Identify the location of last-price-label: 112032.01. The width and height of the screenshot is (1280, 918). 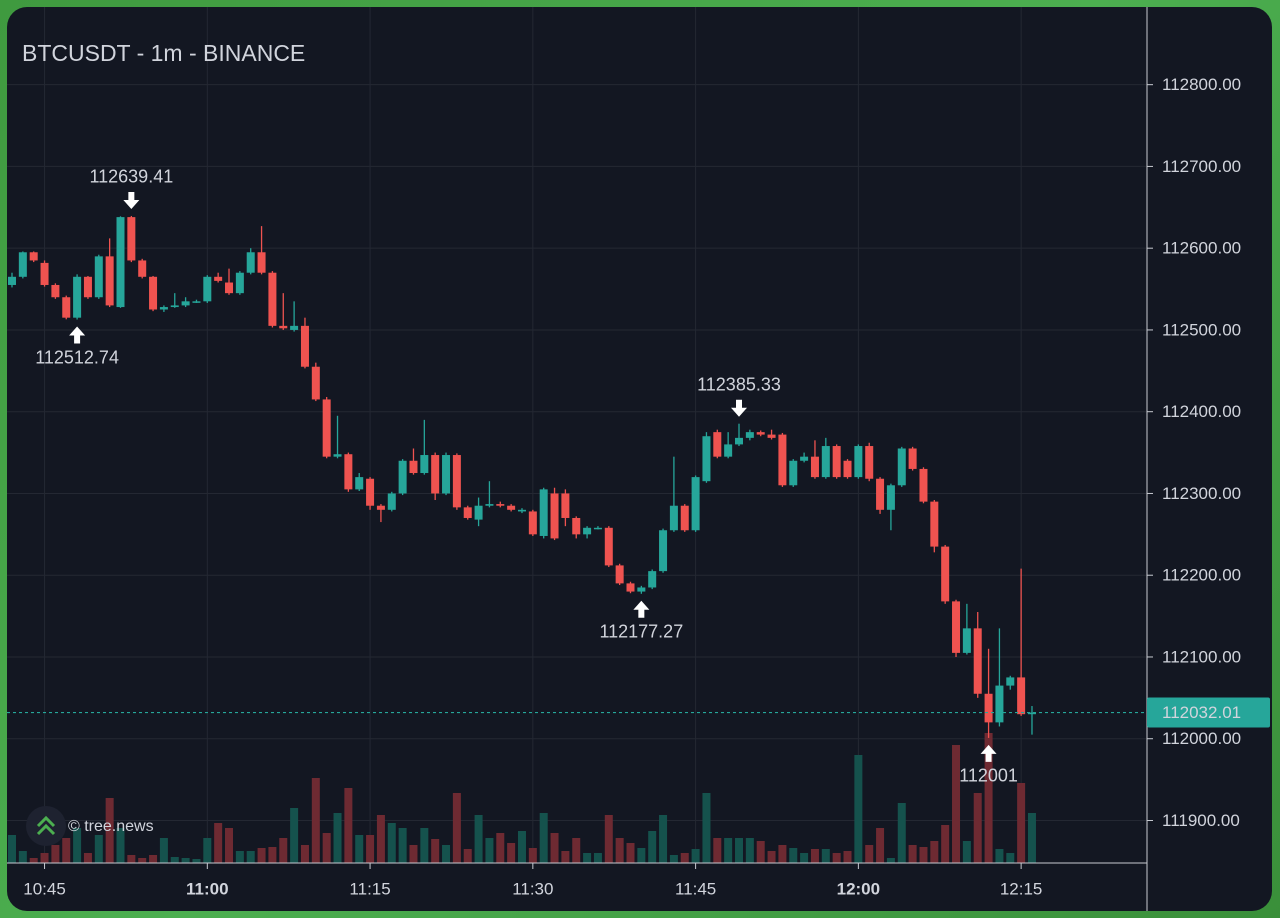
(1201, 712).